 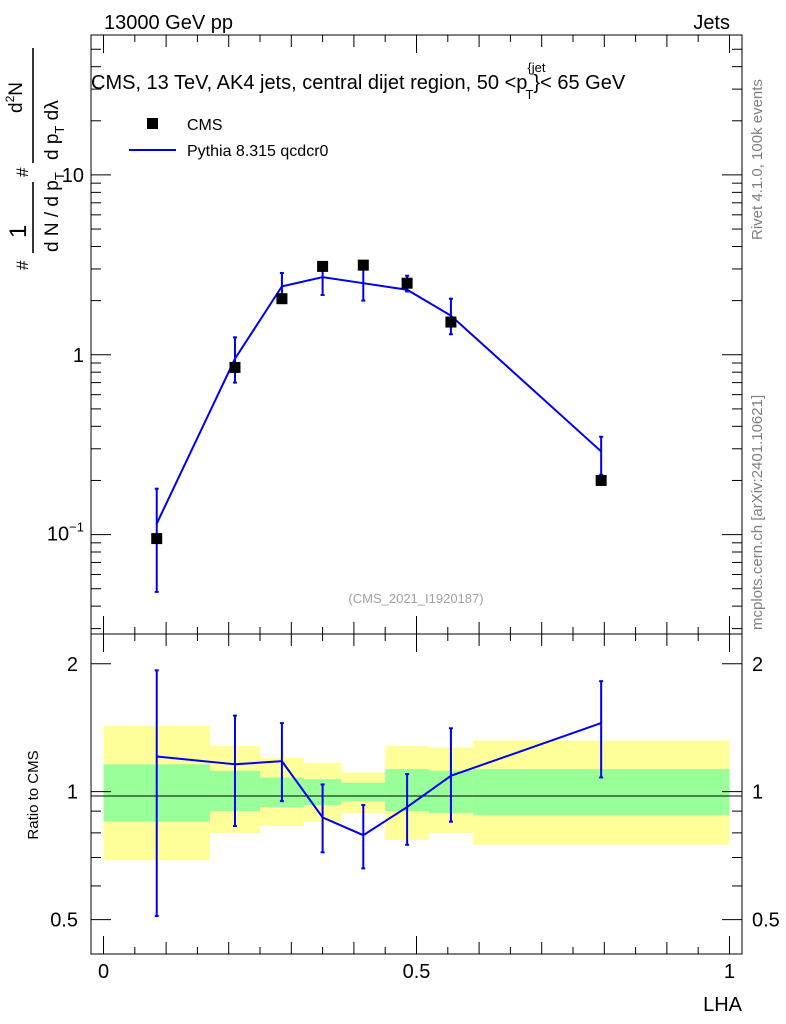 What do you see at coordinates (78, 356) in the screenshot?
I see `main-ytick-label: 1` at bounding box center [78, 356].